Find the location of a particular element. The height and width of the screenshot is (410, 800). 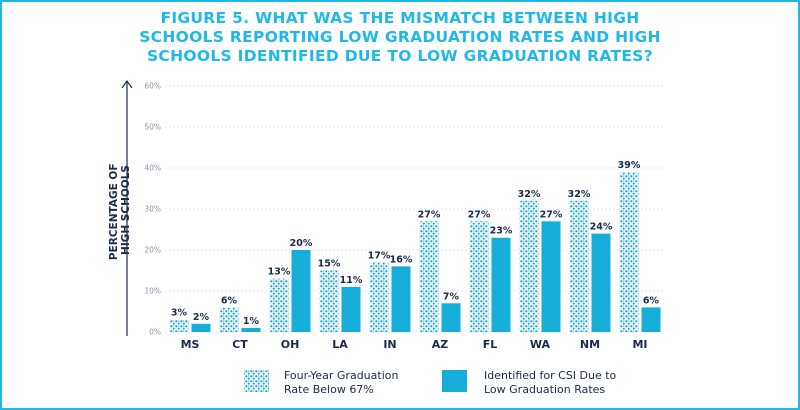

data-label: 16% is located at coordinates (401, 259).